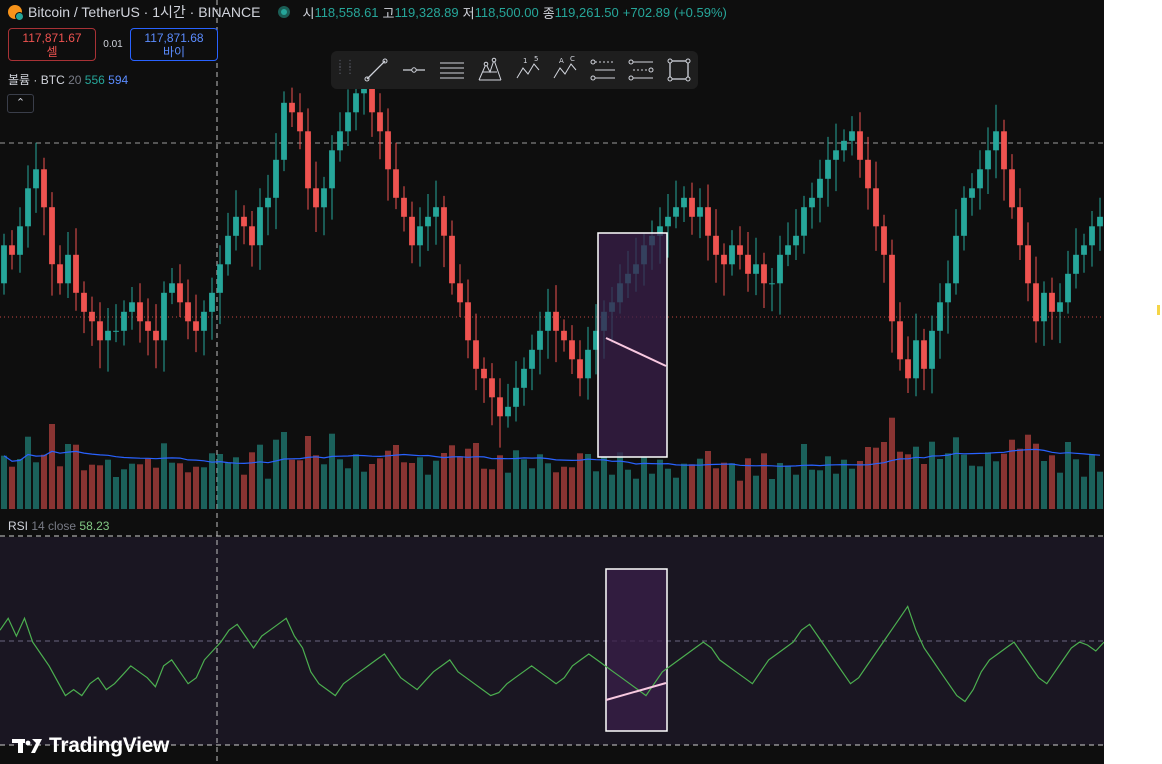 This screenshot has width=1162, height=764. I want to click on rectangle-icon, so click(679, 70).